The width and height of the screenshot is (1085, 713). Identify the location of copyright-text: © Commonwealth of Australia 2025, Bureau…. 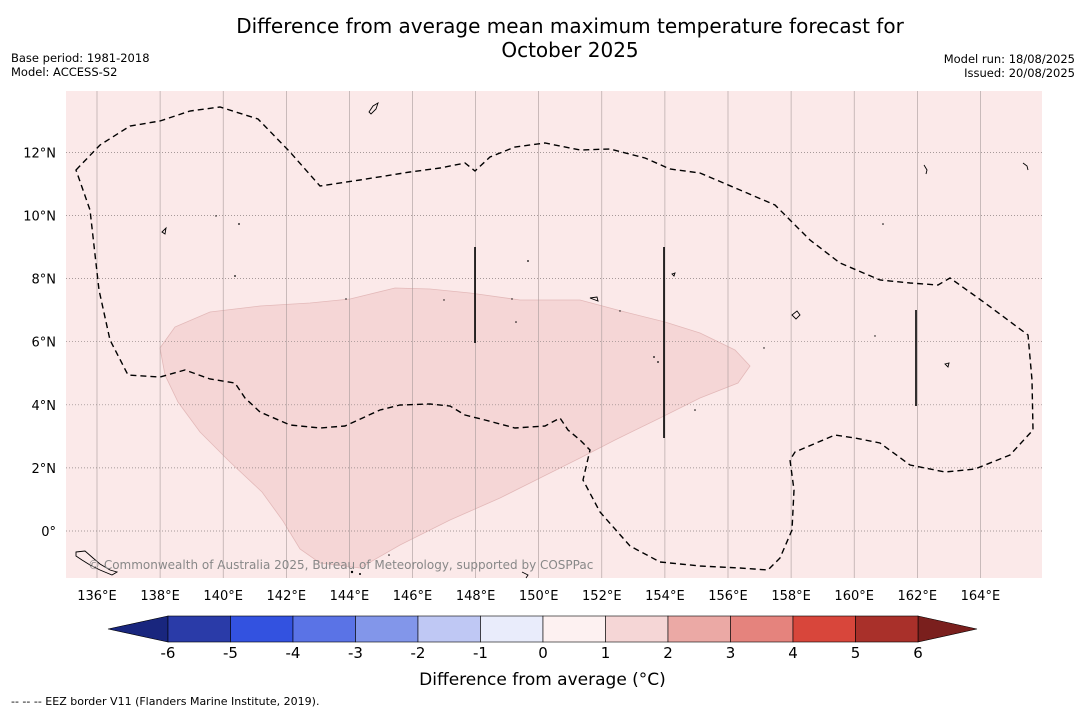
(340, 565).